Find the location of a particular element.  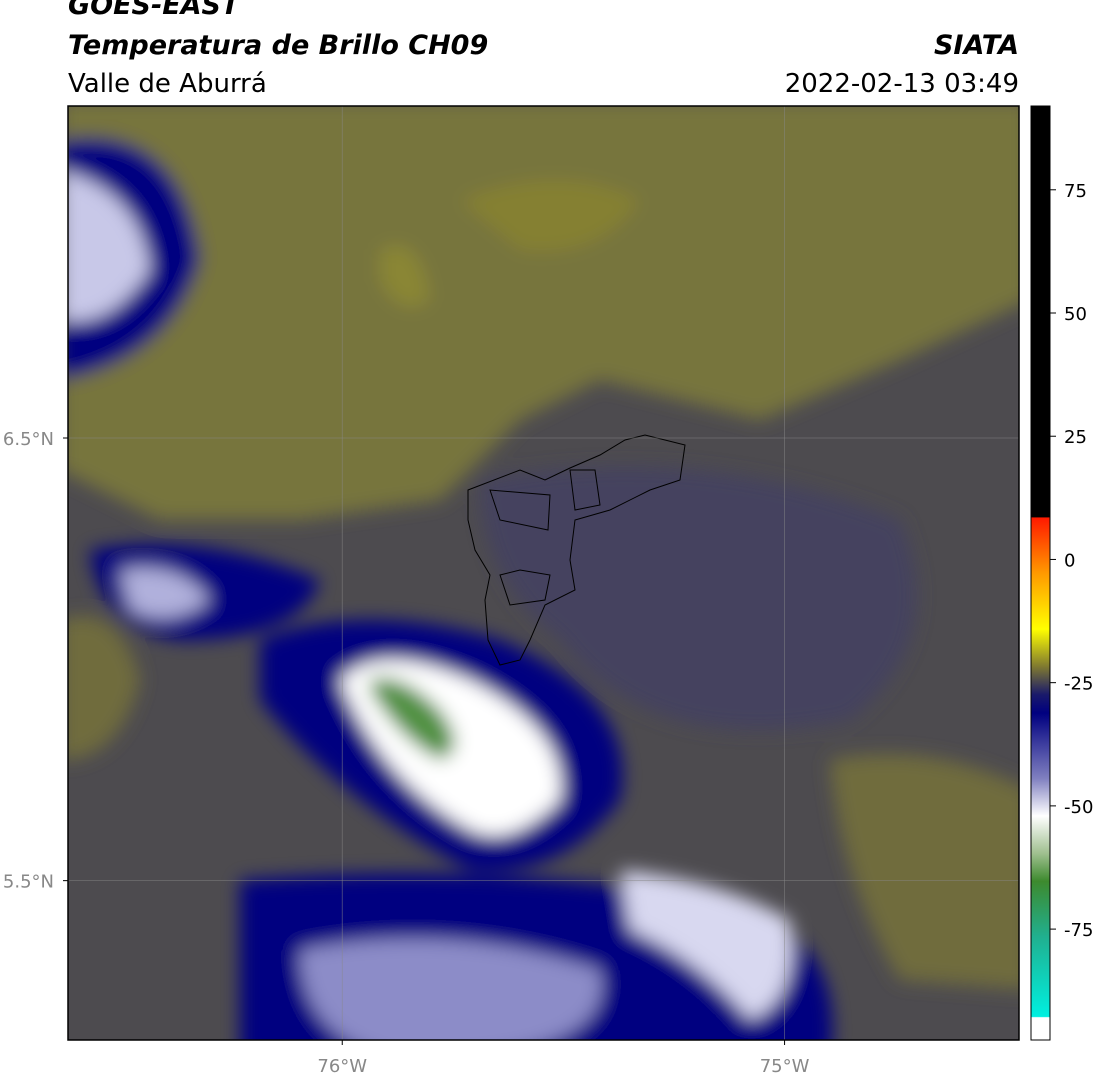

source: SIATA is located at coordinates (976, 45).